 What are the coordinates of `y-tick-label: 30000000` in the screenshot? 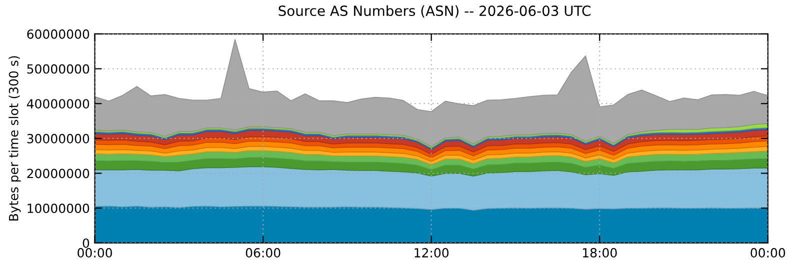 It's located at (58, 139).